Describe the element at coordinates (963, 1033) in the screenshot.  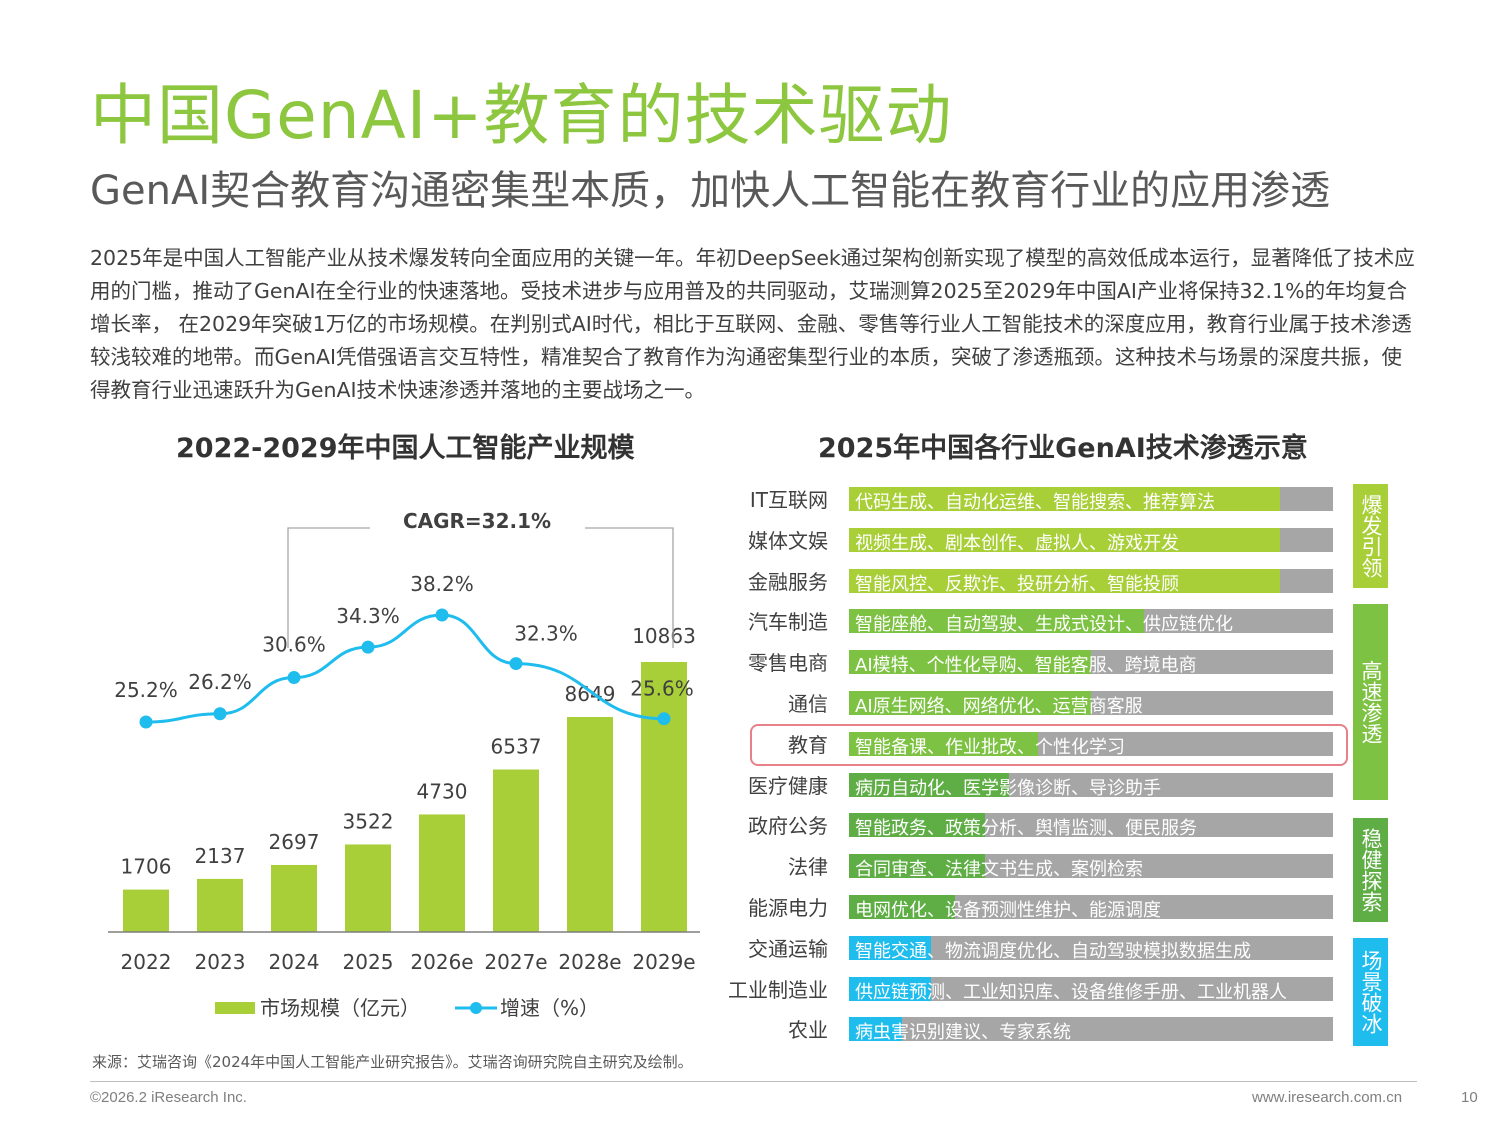
I see `application-text: 病虫害识别建议、专家系统` at that location.